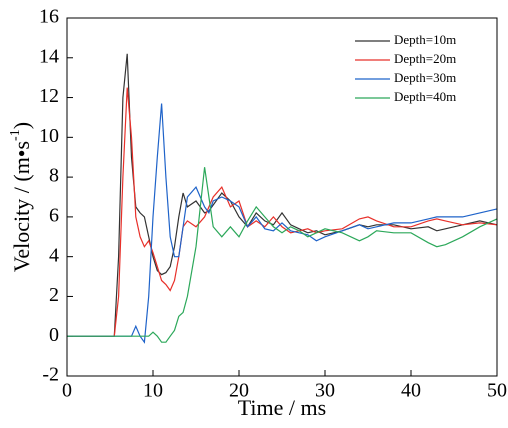 This screenshot has width=508, height=428. I want to click on x-tick-label: 30, so click(325, 391).